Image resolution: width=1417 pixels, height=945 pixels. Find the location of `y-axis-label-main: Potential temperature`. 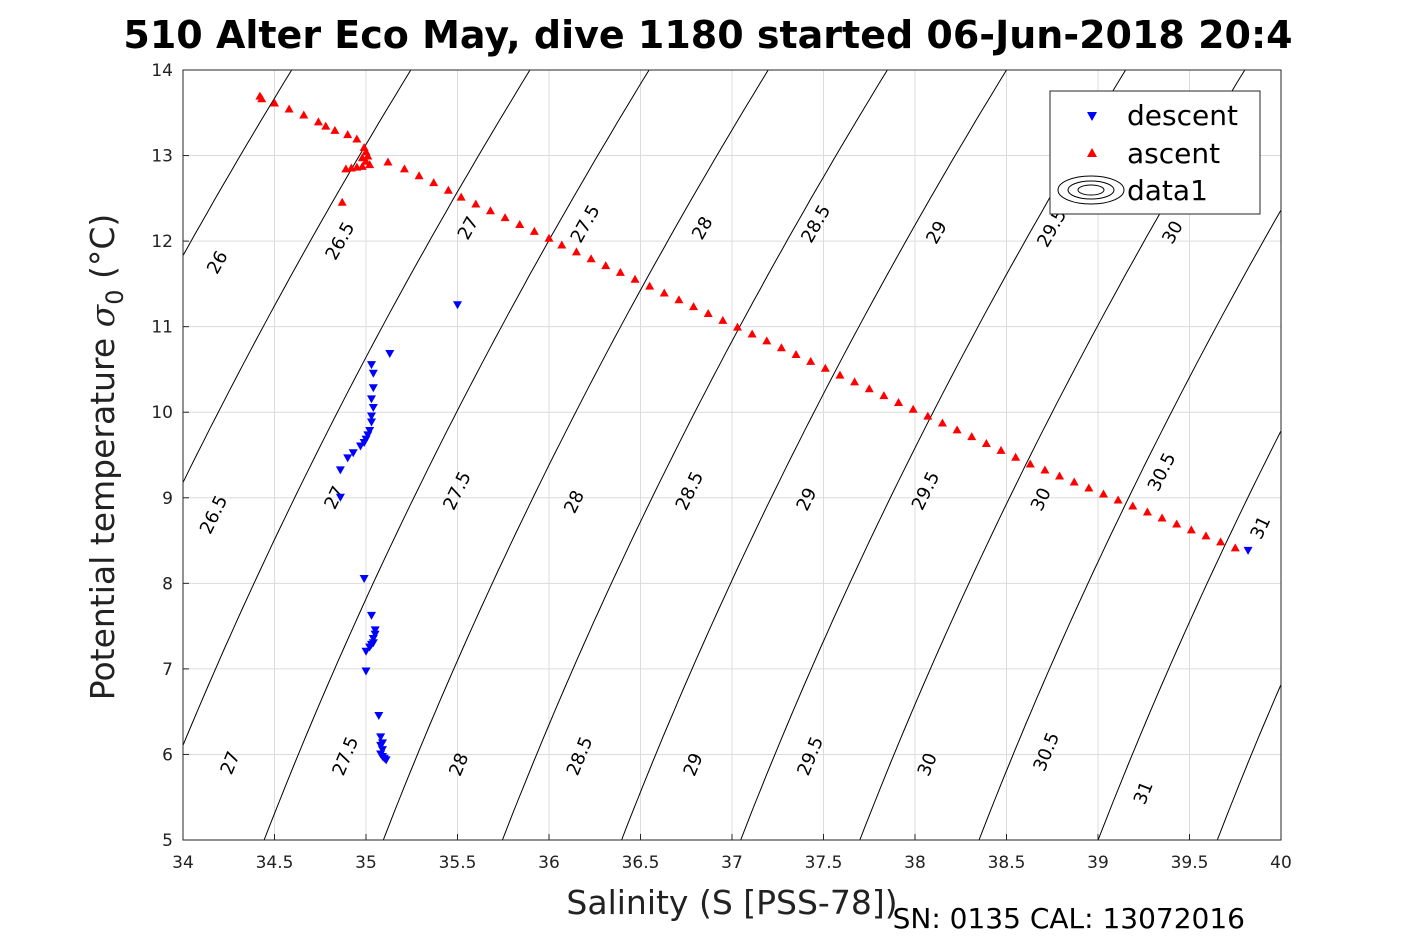

y-axis-label-main: Potential temperature is located at coordinates (102, 513).